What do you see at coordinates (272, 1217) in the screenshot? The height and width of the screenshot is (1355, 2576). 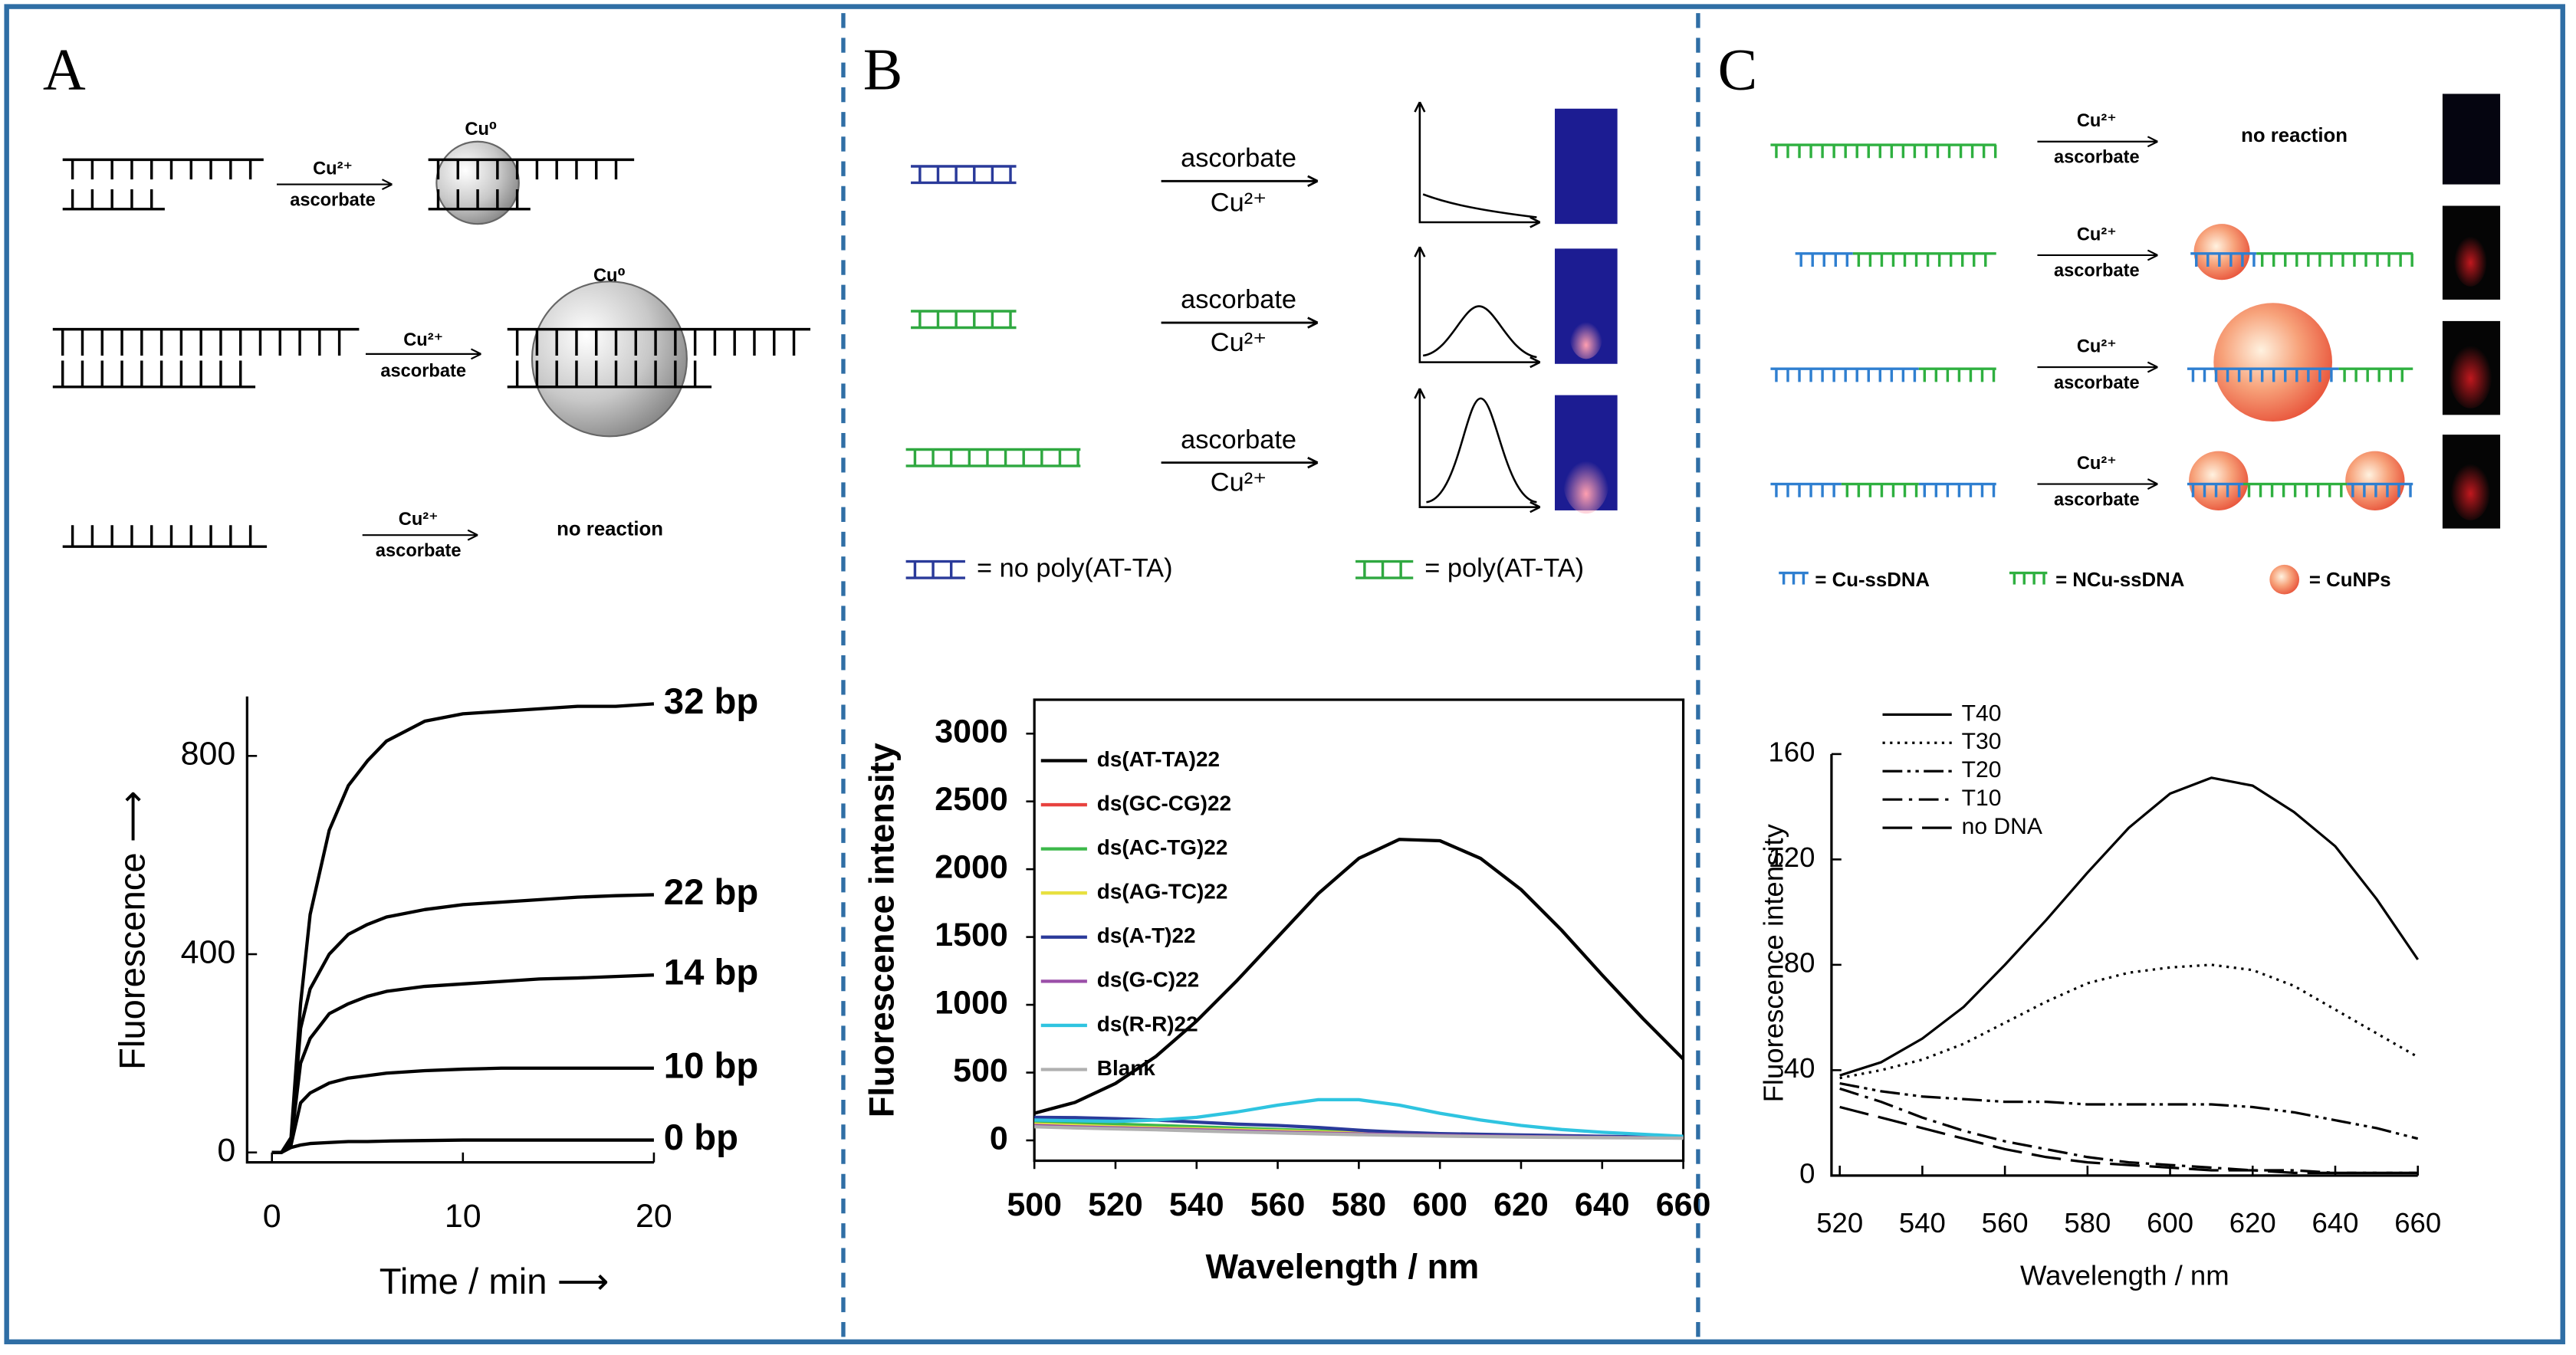 I see `x-tick-label: 0` at bounding box center [272, 1217].